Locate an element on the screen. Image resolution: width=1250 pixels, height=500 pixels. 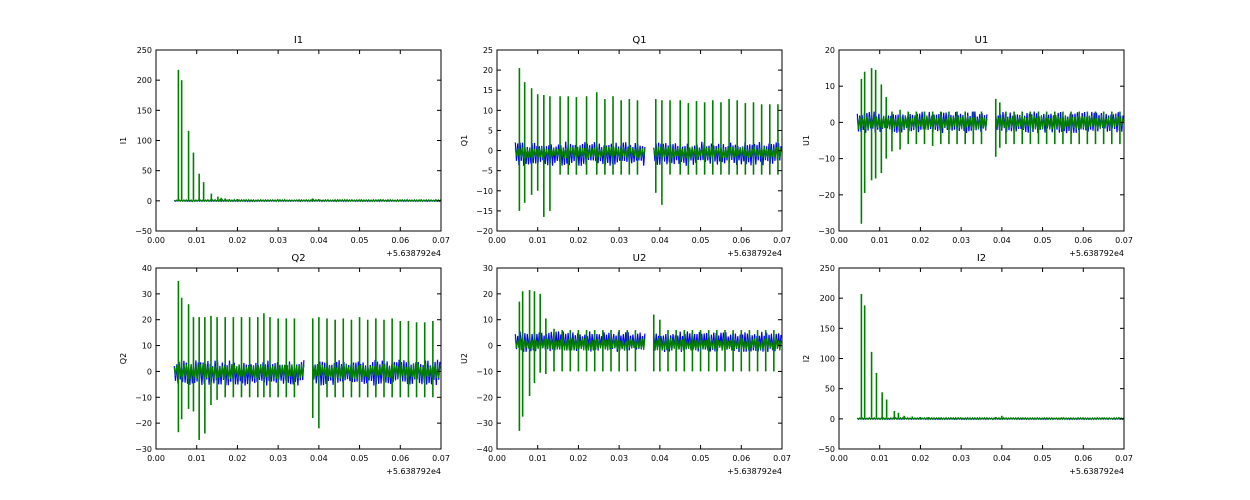
subplot-title: Q2 is located at coordinates (298, 258).